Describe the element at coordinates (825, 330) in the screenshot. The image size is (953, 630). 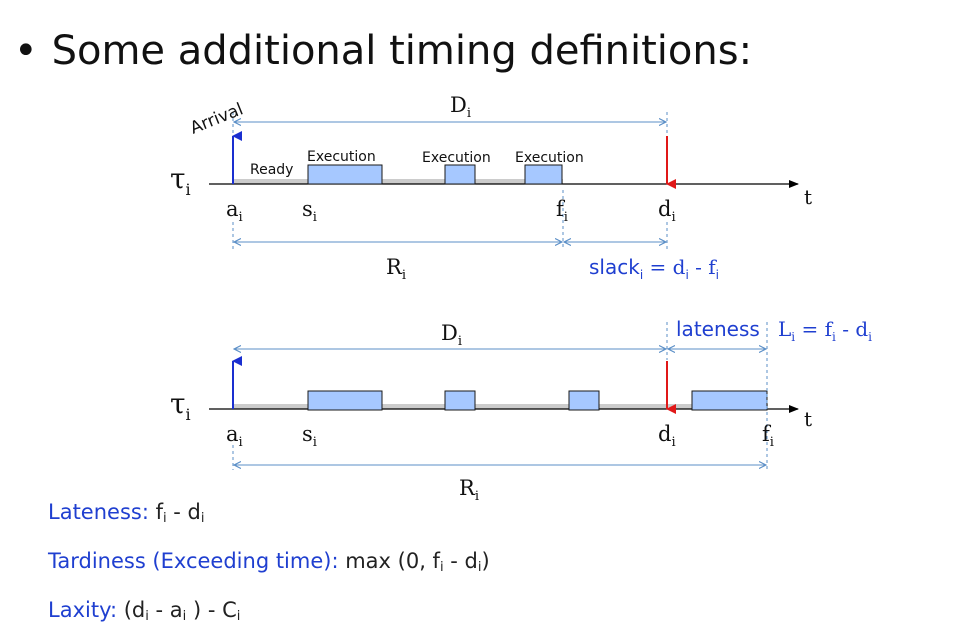
I see `lateness-formula: Li = fi - di` at that location.